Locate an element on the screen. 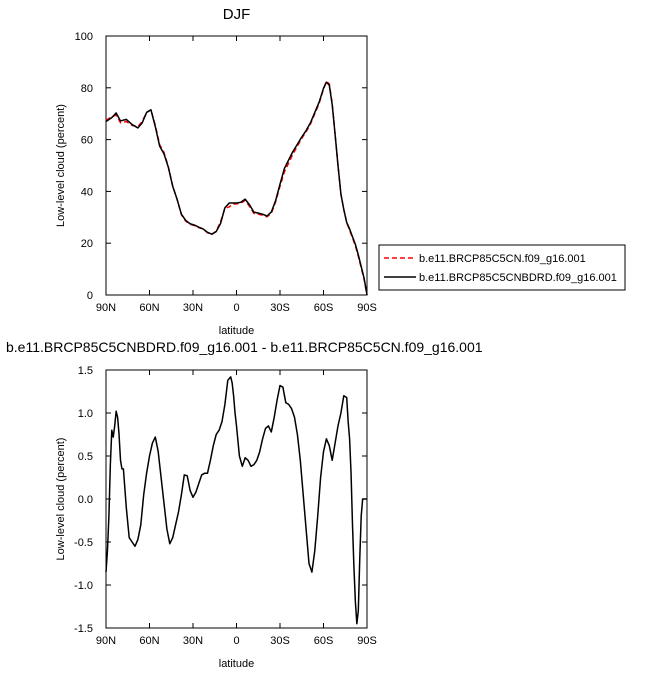  y-tick-label: -1.0 is located at coordinates (83, 586).